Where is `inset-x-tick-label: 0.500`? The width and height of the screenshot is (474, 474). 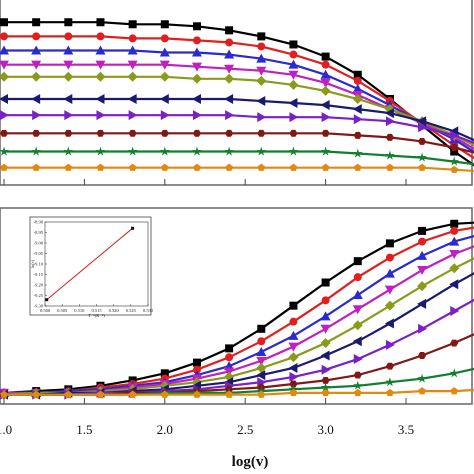 inset-x-tick-label: 0.500 is located at coordinates (45, 310).